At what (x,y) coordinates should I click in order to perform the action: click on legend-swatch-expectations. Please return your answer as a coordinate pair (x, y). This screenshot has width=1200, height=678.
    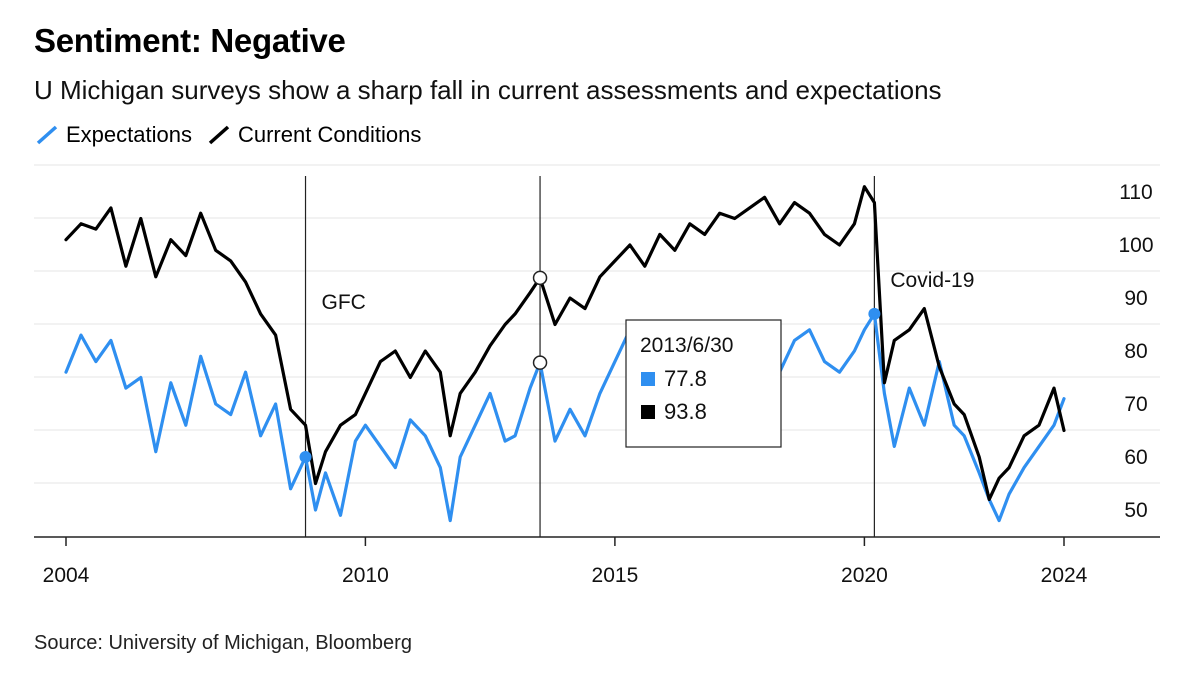
    Looking at the image, I should click on (47, 135).